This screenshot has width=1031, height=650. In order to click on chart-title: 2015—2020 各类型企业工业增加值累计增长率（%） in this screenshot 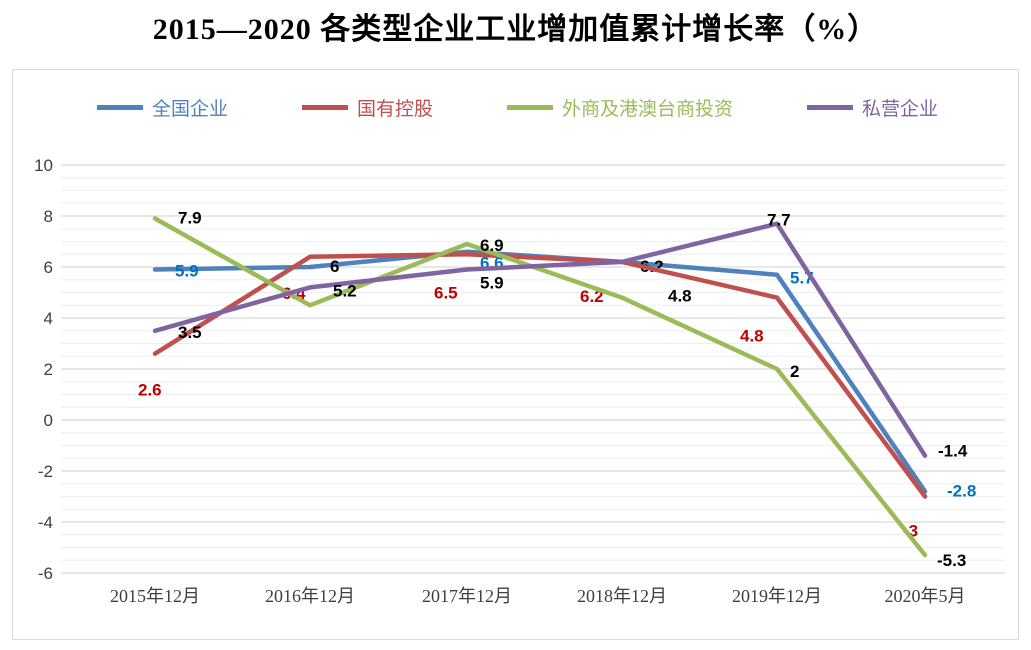, I will do `click(515, 29)`.